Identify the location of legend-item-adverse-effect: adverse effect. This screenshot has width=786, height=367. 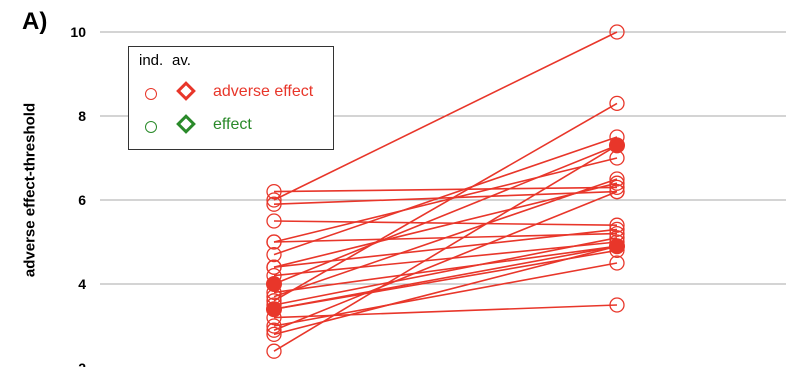
(231, 94).